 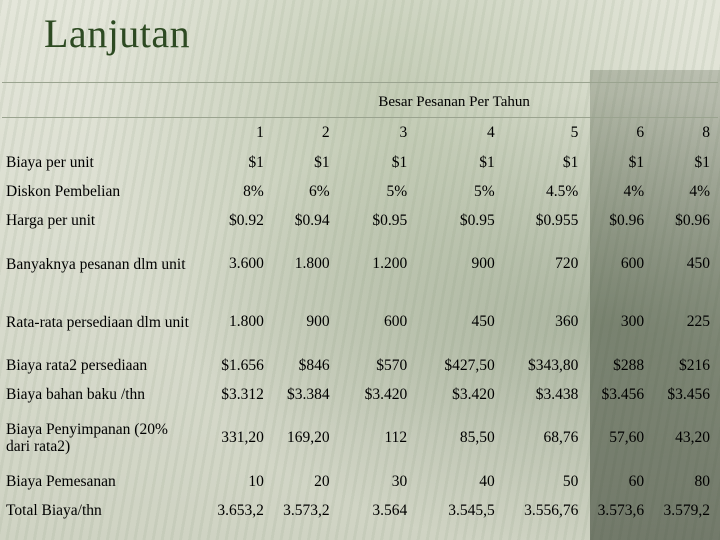 I want to click on table-cell: 3.573,2, so click(x=306, y=510).